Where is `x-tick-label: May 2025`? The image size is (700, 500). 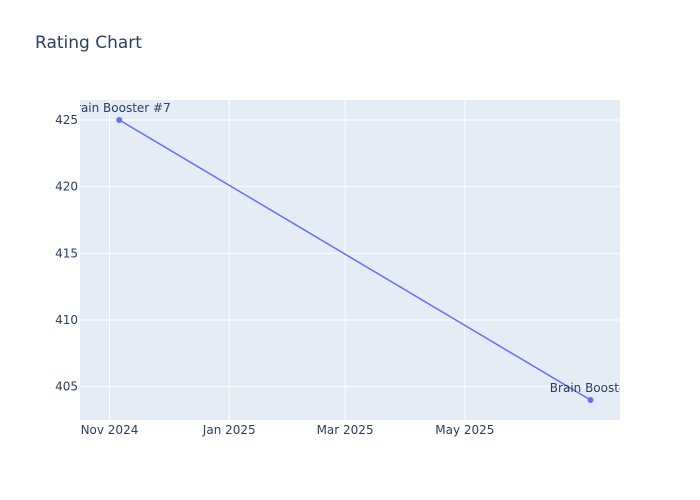 x-tick-label: May 2025 is located at coordinates (464, 430).